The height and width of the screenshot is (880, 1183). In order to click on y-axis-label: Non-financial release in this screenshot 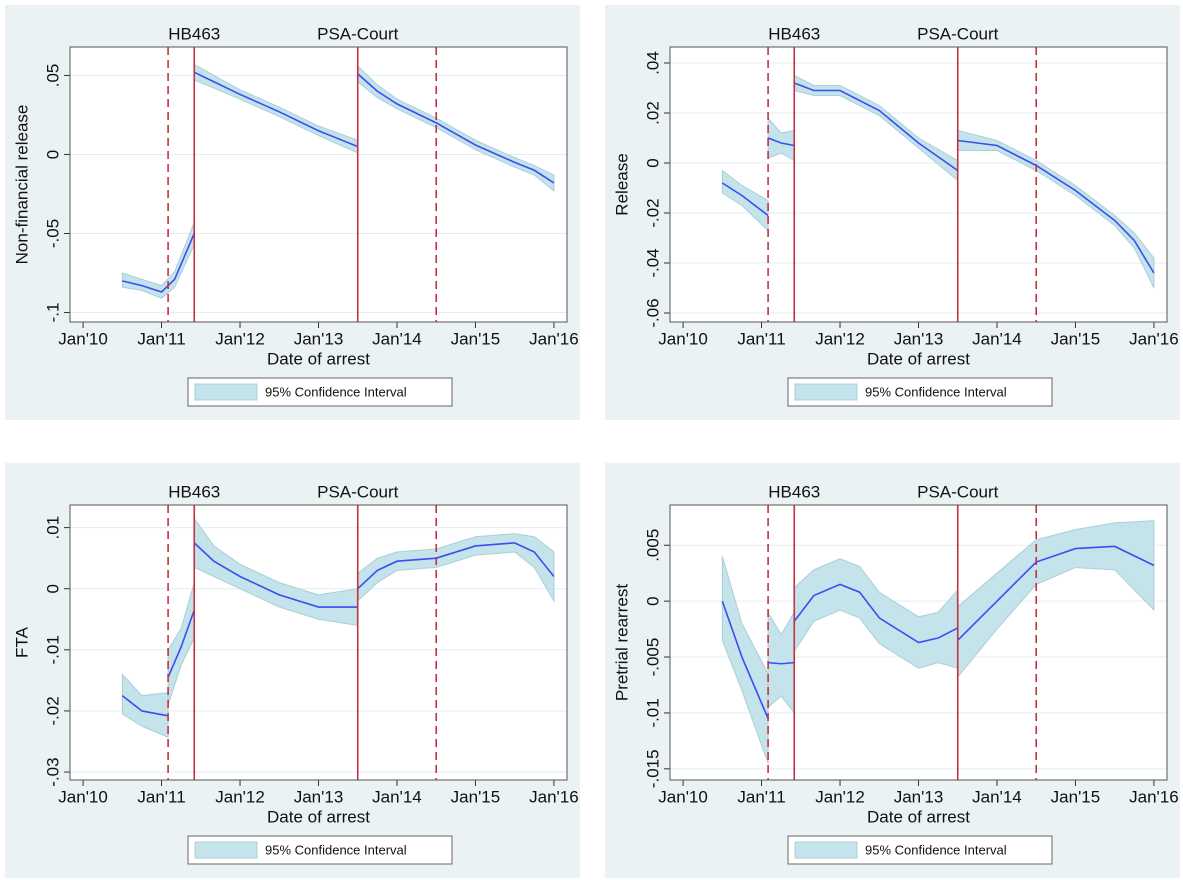, I will do `click(21, 185)`.